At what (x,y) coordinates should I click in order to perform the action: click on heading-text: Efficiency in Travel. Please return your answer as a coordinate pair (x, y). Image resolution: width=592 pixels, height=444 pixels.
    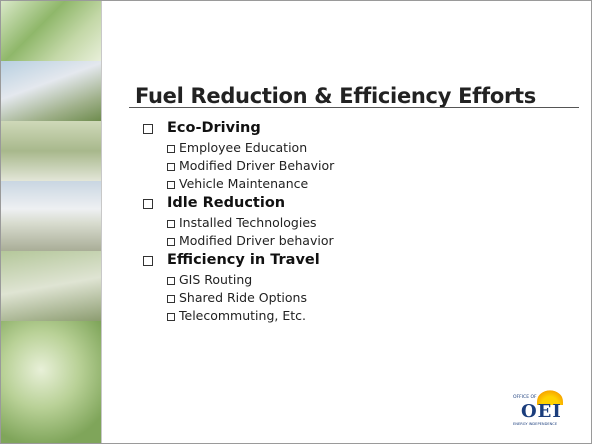
    Looking at the image, I should click on (243, 260).